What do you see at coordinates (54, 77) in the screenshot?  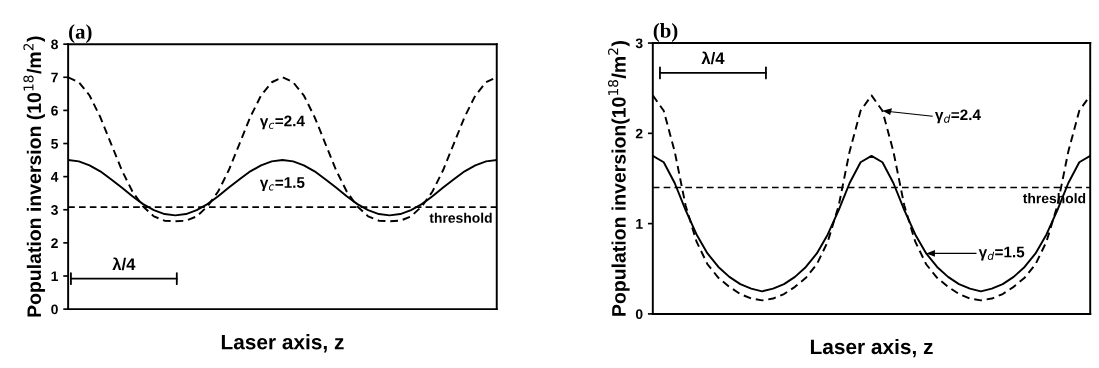 I see `y-tick-label: 7` at bounding box center [54, 77].